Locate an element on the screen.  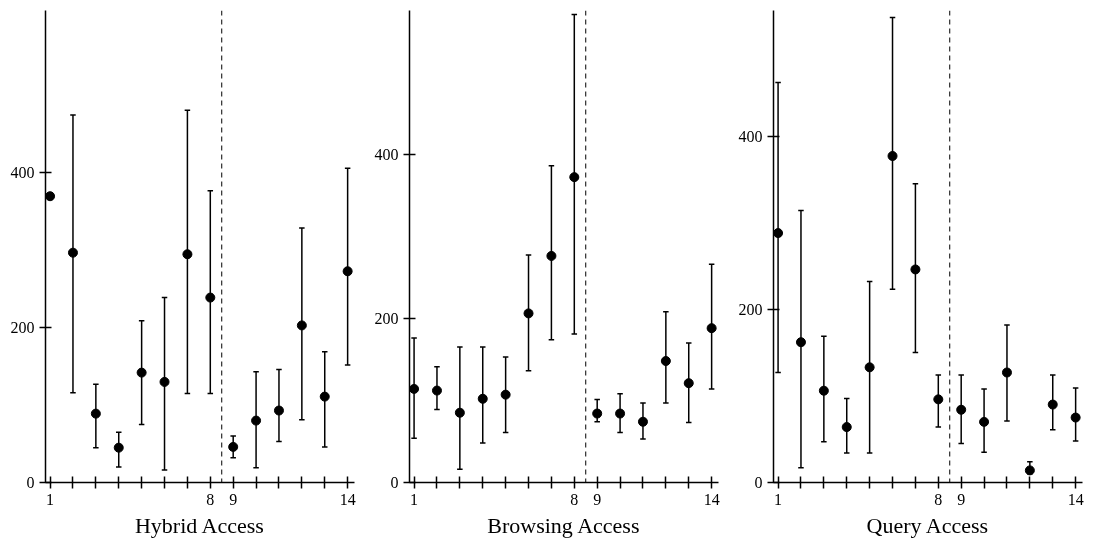
x-axis-title: Hybrid Access is located at coordinates (199, 525).